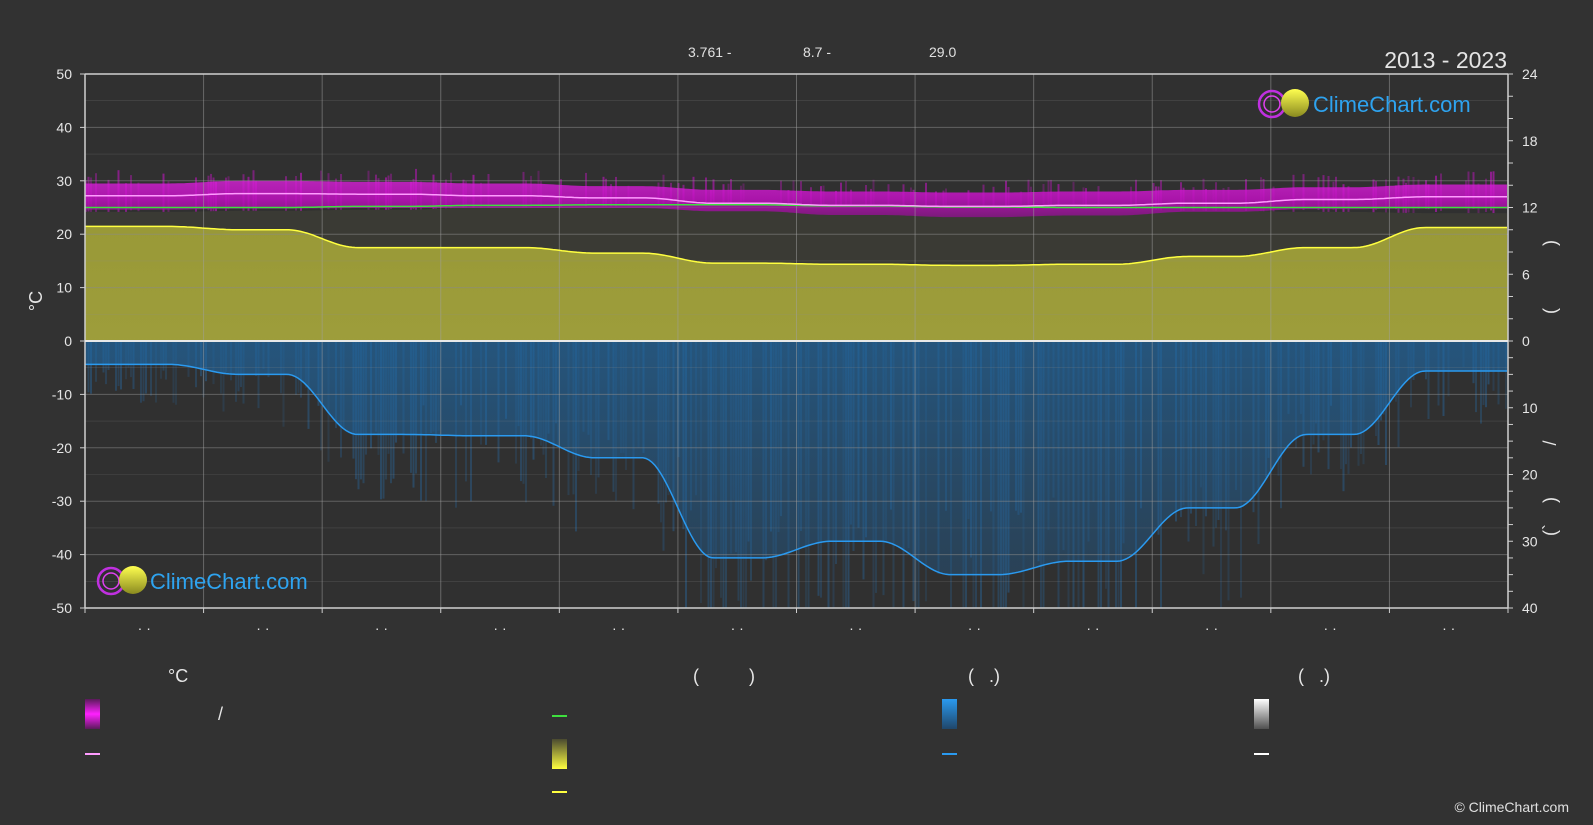 The height and width of the screenshot is (825, 1593). What do you see at coordinates (62, 555) in the screenshot?
I see `y-tick-label: -40` at bounding box center [62, 555].